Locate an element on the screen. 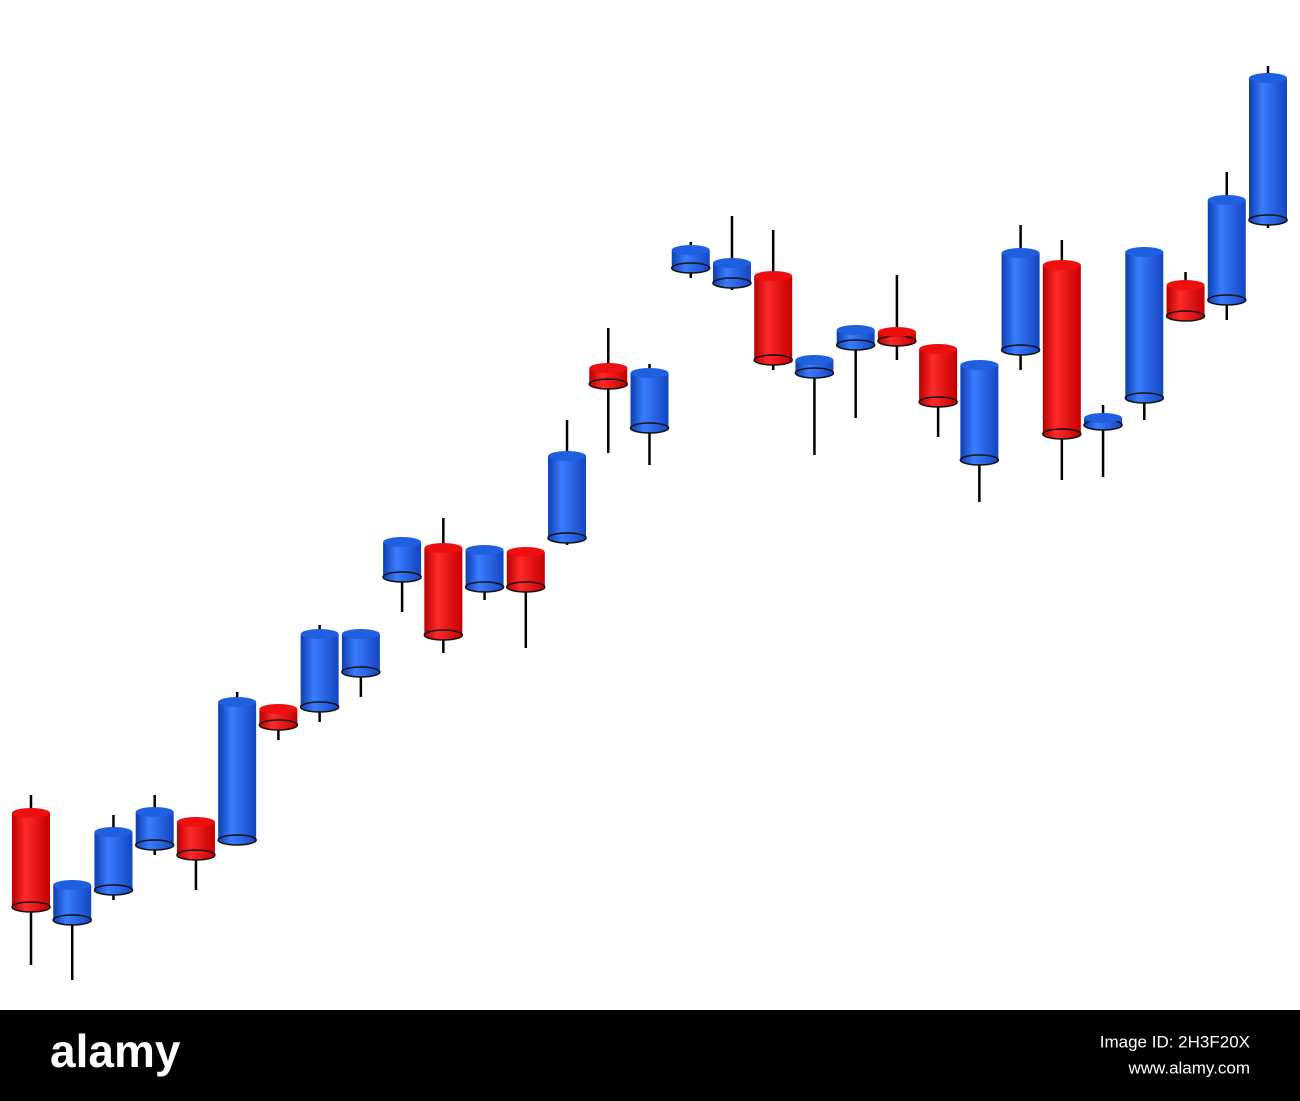  footer-bar is located at coordinates (650, 1055).